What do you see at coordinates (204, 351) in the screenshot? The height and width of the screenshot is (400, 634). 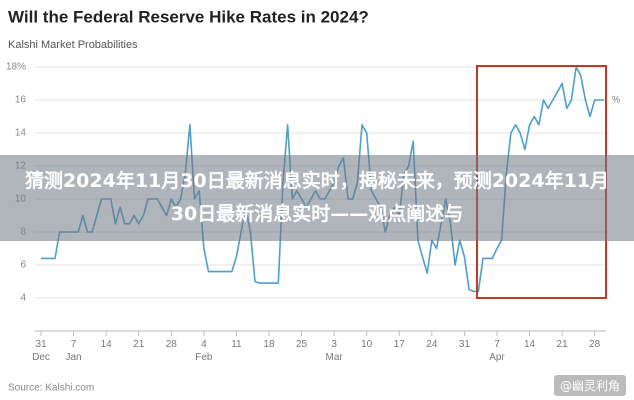 I see `x-tick-label: 4 Feb` at bounding box center [204, 351].